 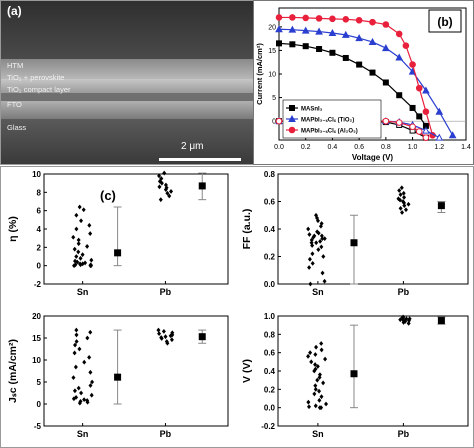 I want to click on category-label: Sn, so click(x=318, y=434).